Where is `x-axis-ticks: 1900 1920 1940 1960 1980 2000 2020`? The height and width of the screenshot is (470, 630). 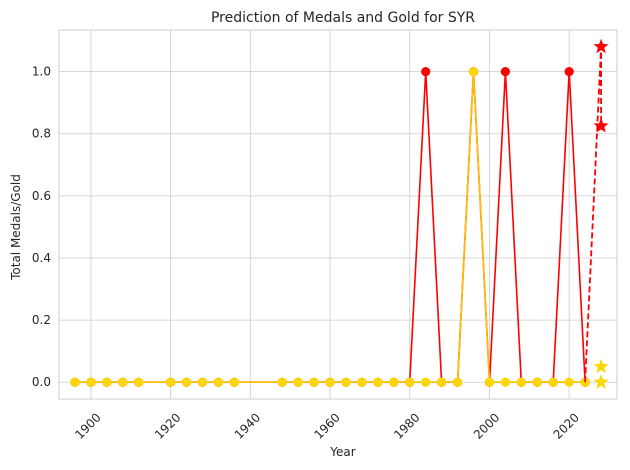
x-axis-ticks: 1900 1920 1940 1960 1980 2000 2020 is located at coordinates (327, 425).